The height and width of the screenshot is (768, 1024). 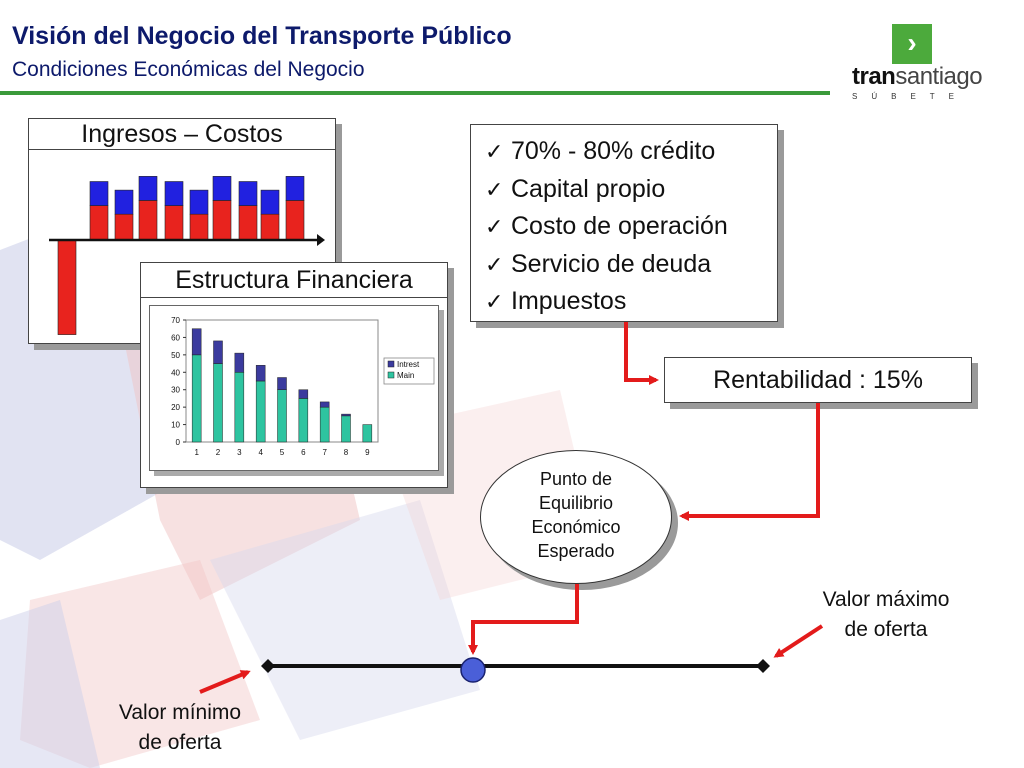 I want to click on valor-minimo-line-1: Valor mínimo, so click(x=180, y=712).